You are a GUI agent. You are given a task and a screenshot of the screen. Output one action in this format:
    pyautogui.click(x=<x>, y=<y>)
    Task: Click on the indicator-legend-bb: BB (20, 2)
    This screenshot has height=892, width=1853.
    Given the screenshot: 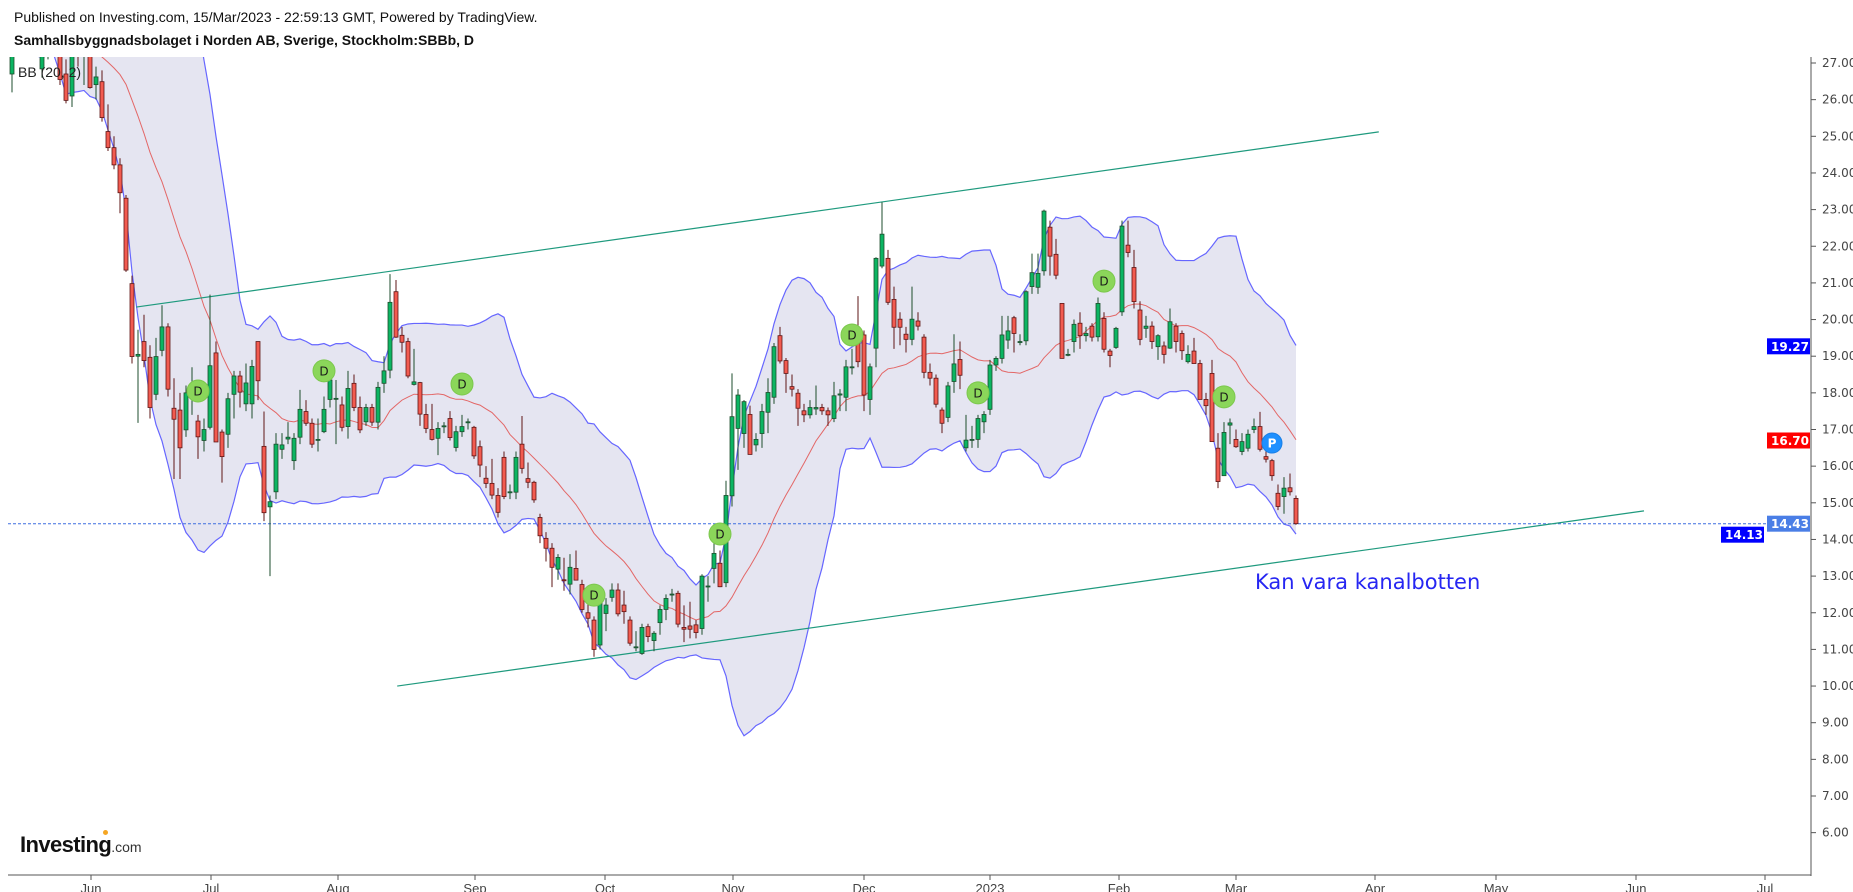 What is the action you would take?
    pyautogui.click(x=50, y=72)
    